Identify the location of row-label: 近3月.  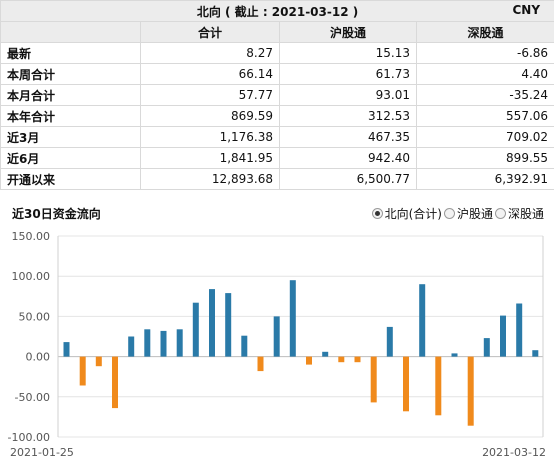
(70, 137).